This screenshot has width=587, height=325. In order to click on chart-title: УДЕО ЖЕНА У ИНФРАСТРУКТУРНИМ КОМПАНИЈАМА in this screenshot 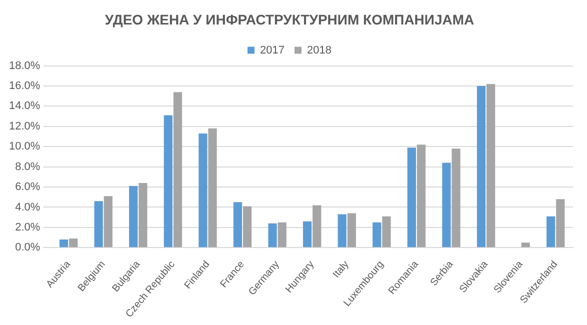, I will do `click(289, 19)`.